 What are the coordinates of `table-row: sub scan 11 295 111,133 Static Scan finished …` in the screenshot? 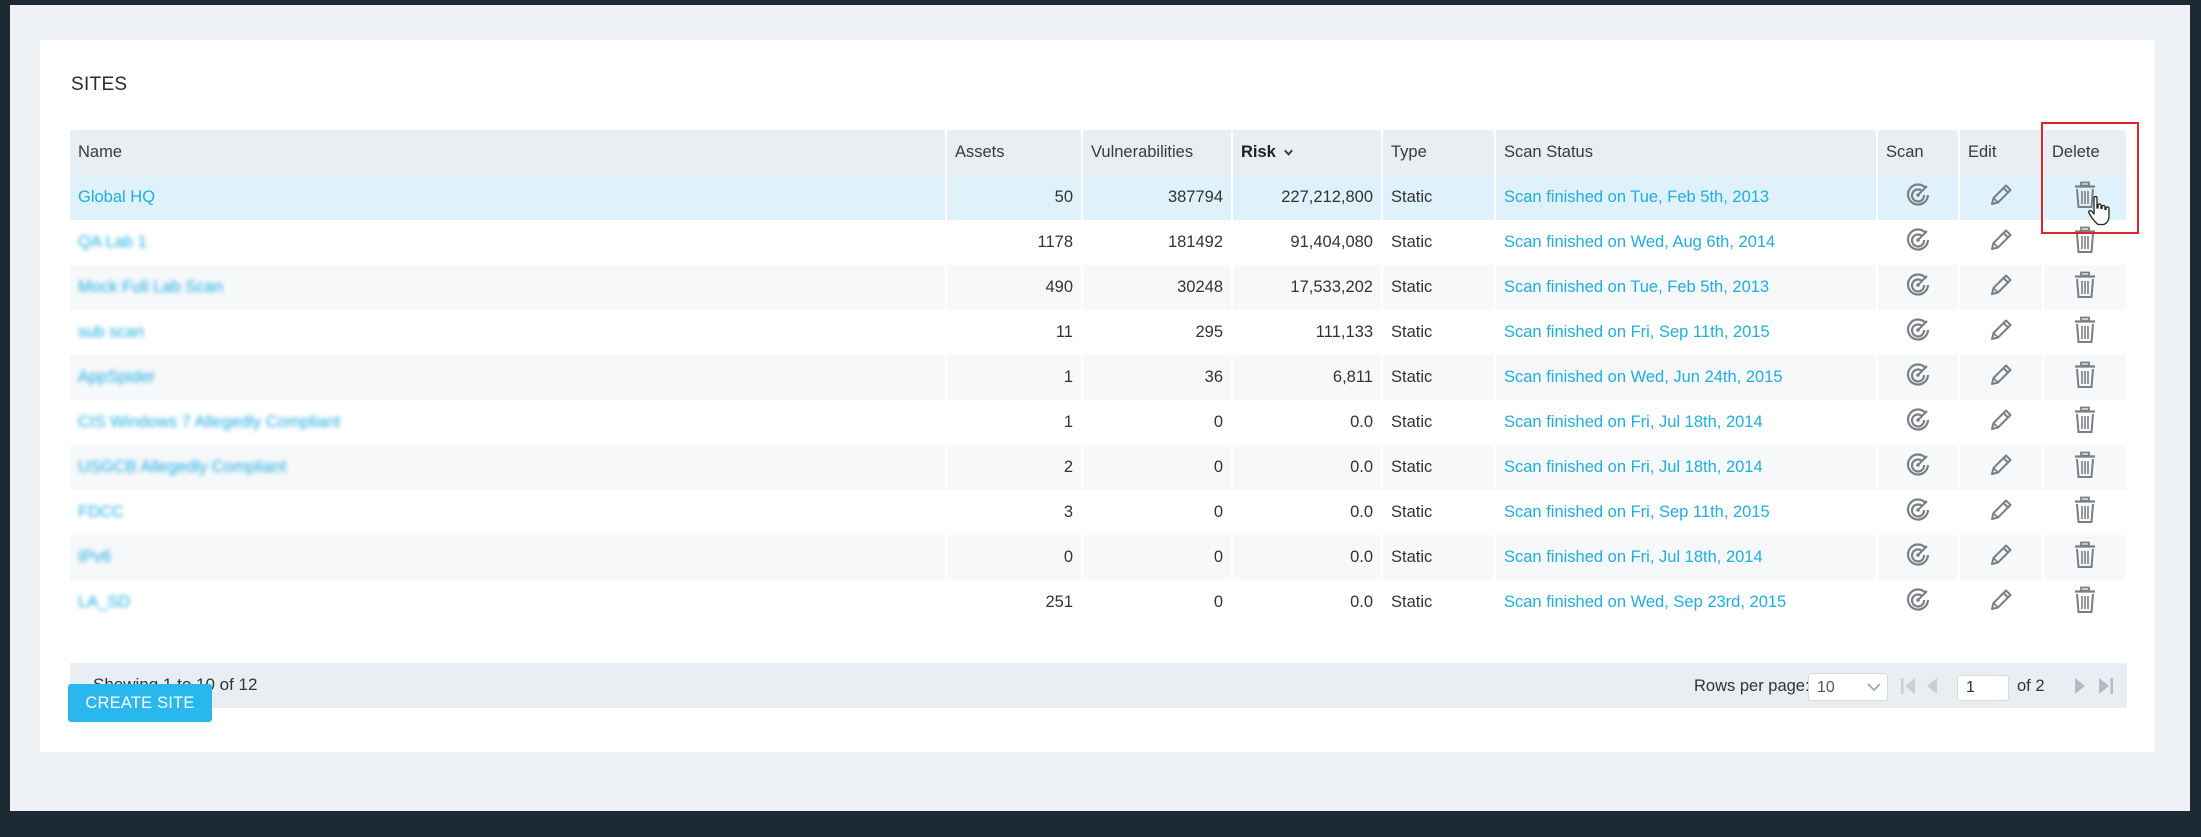 It's located at (1099, 332).